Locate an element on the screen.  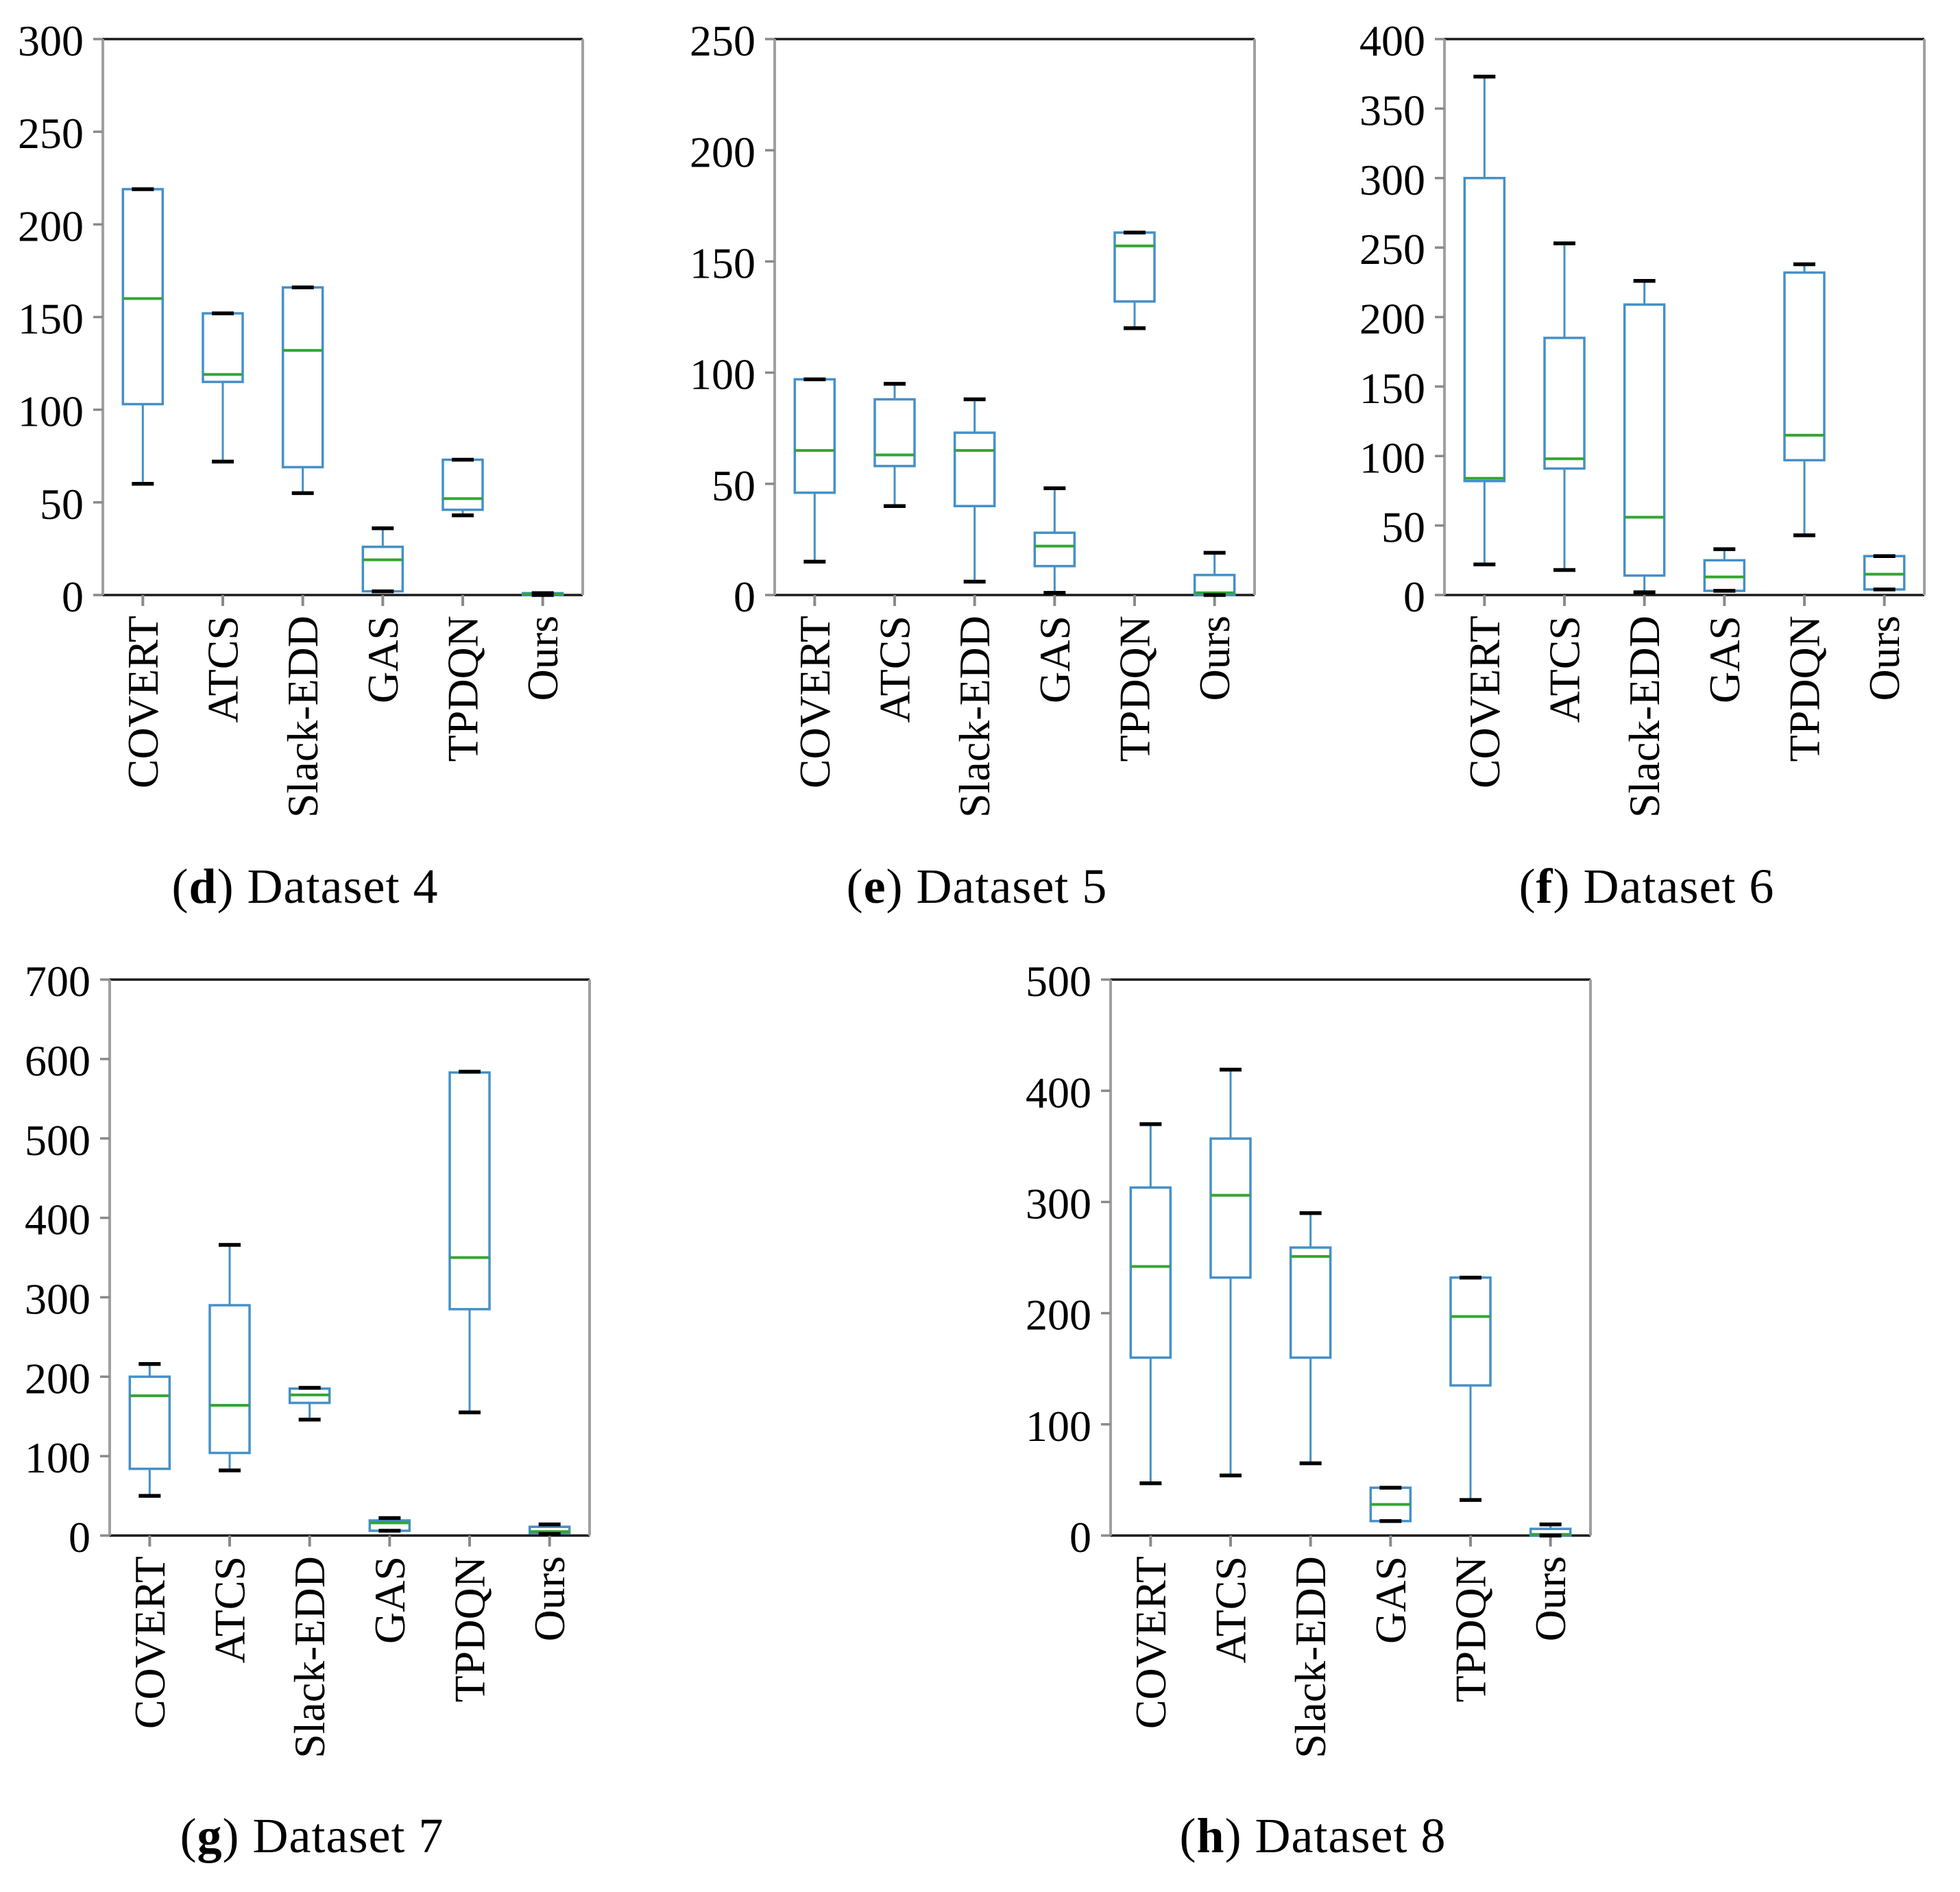
subfigure-caption-g: (g) Dataset 7 is located at coordinates (312, 1837).